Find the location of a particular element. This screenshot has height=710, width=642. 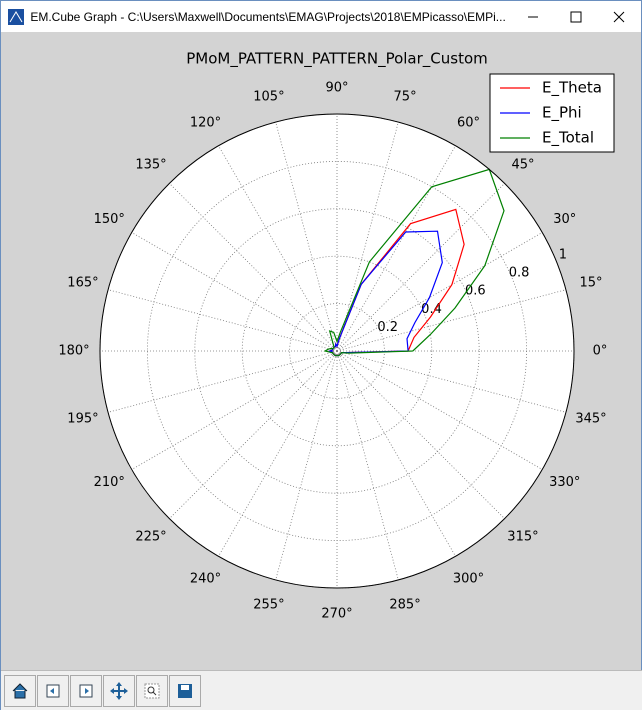

series-line is located at coordinates (414, 262).